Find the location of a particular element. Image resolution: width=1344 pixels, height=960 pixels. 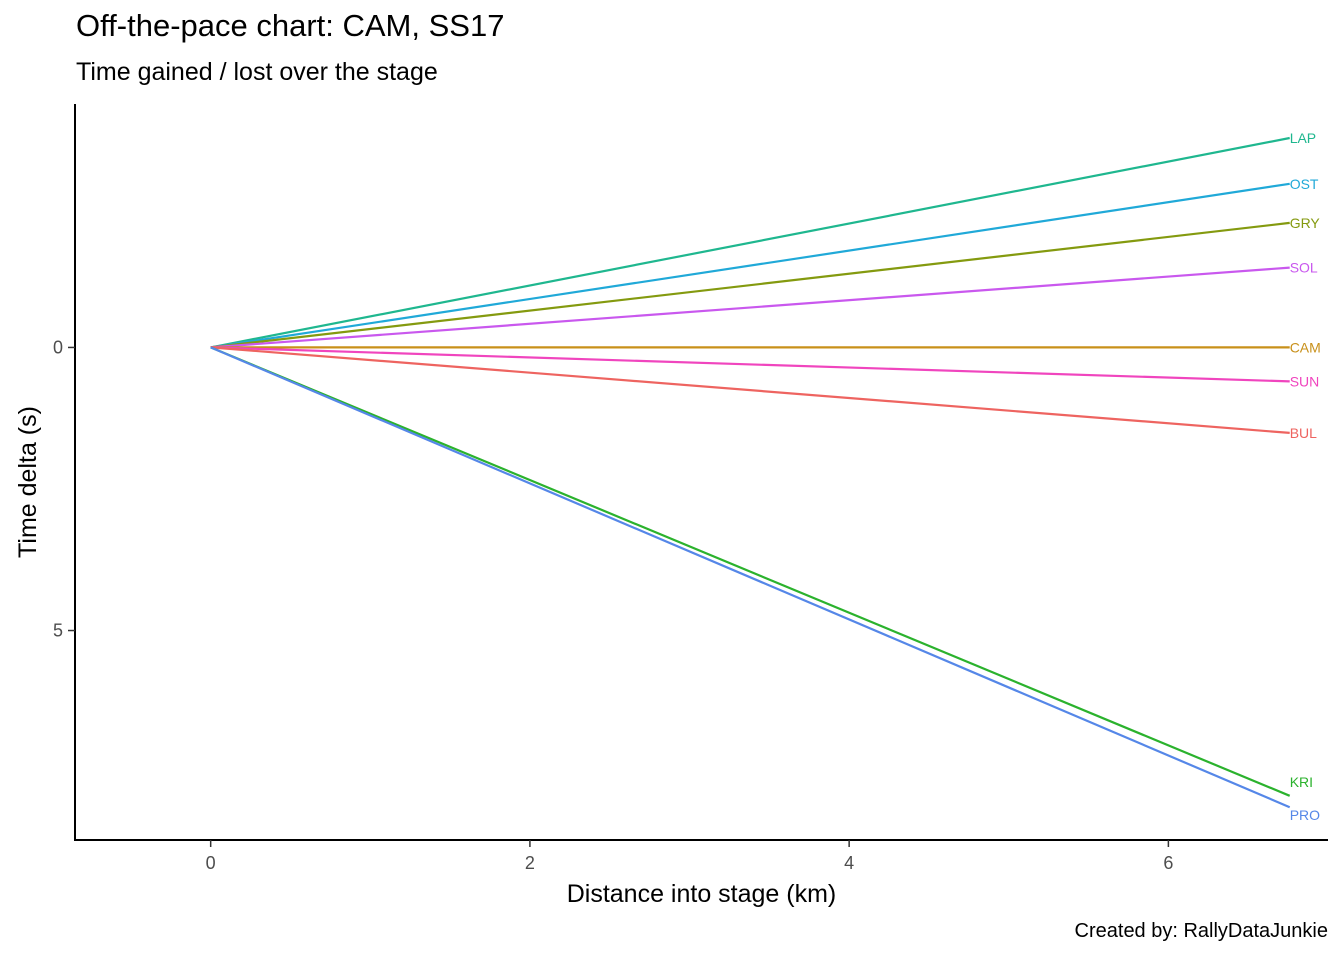

y-axis-title: Time delta (s) is located at coordinates (28, 482).